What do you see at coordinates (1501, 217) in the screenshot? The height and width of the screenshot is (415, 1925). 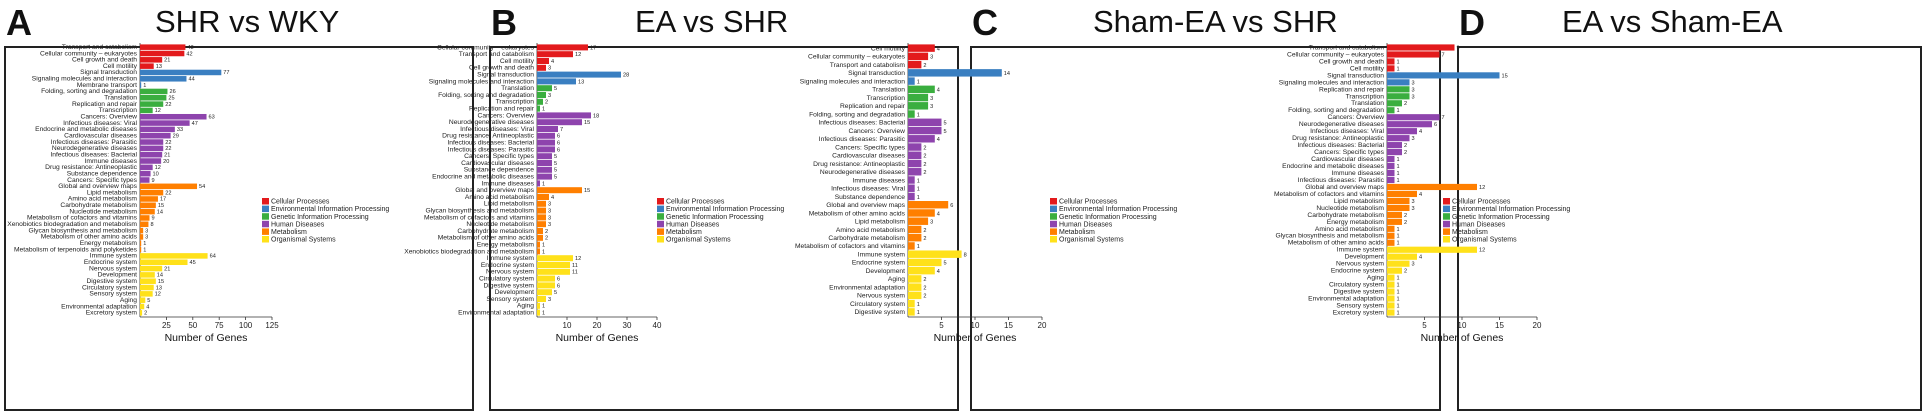 I see `legend-label: Genetic Information Processing` at bounding box center [1501, 217].